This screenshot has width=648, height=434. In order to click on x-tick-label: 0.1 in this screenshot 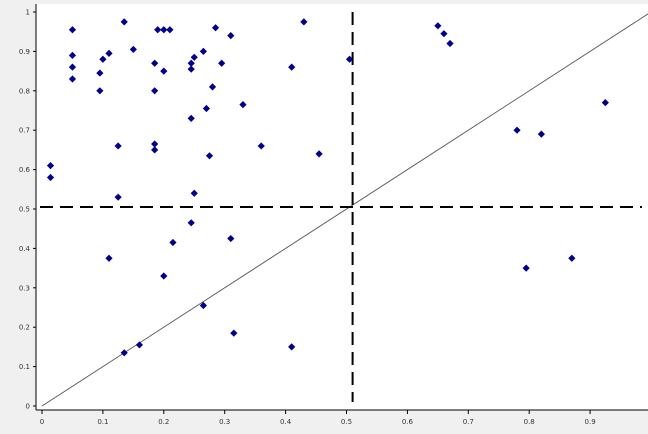, I will do `click(102, 422)`.